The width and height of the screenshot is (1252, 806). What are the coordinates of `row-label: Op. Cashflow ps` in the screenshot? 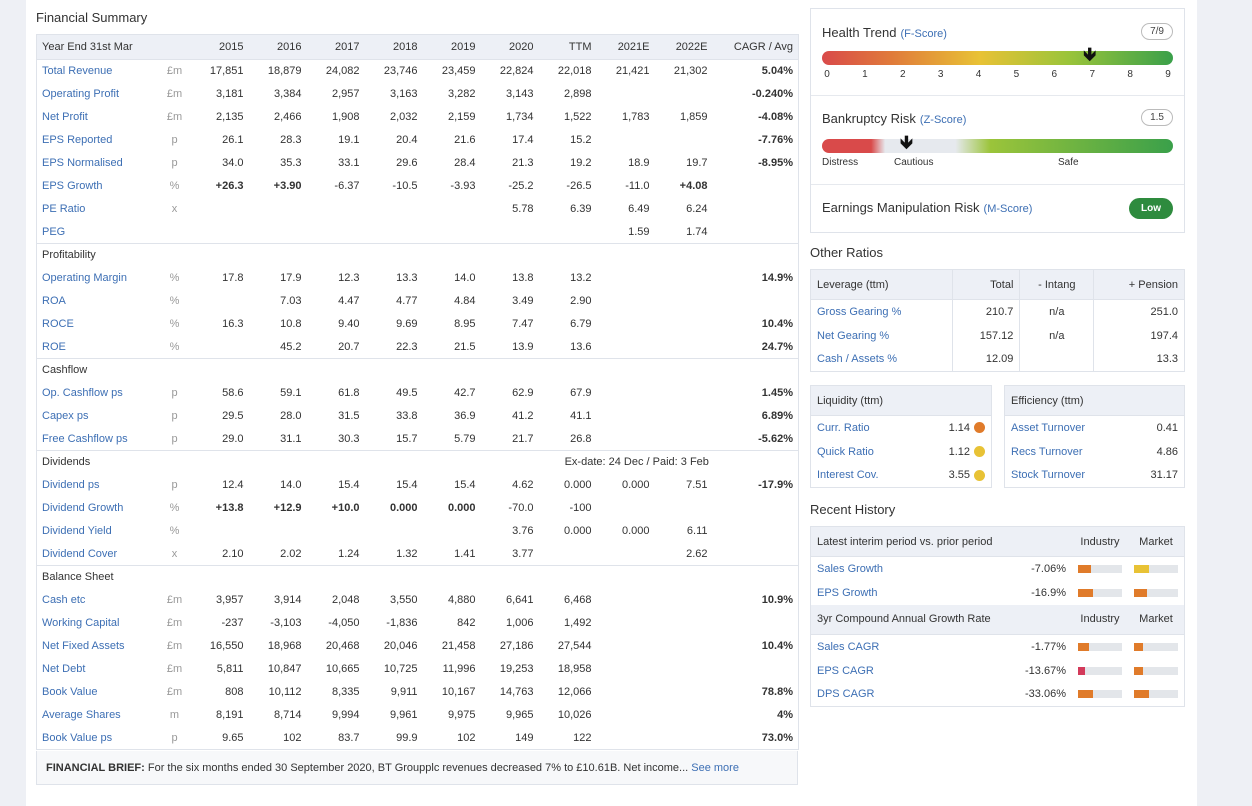 It's located at (82, 393).